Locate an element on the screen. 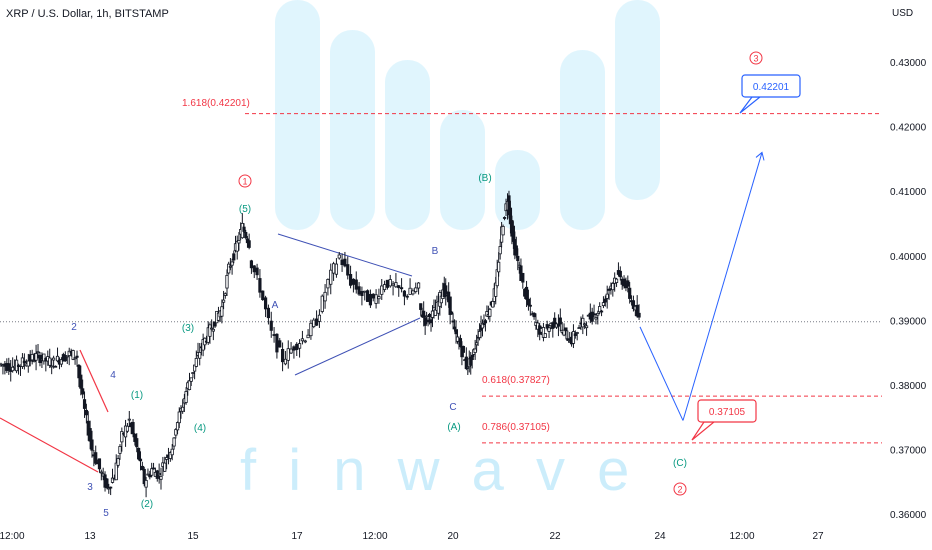 The image size is (932, 550). callout-text: 0.37105 is located at coordinates (727, 412).